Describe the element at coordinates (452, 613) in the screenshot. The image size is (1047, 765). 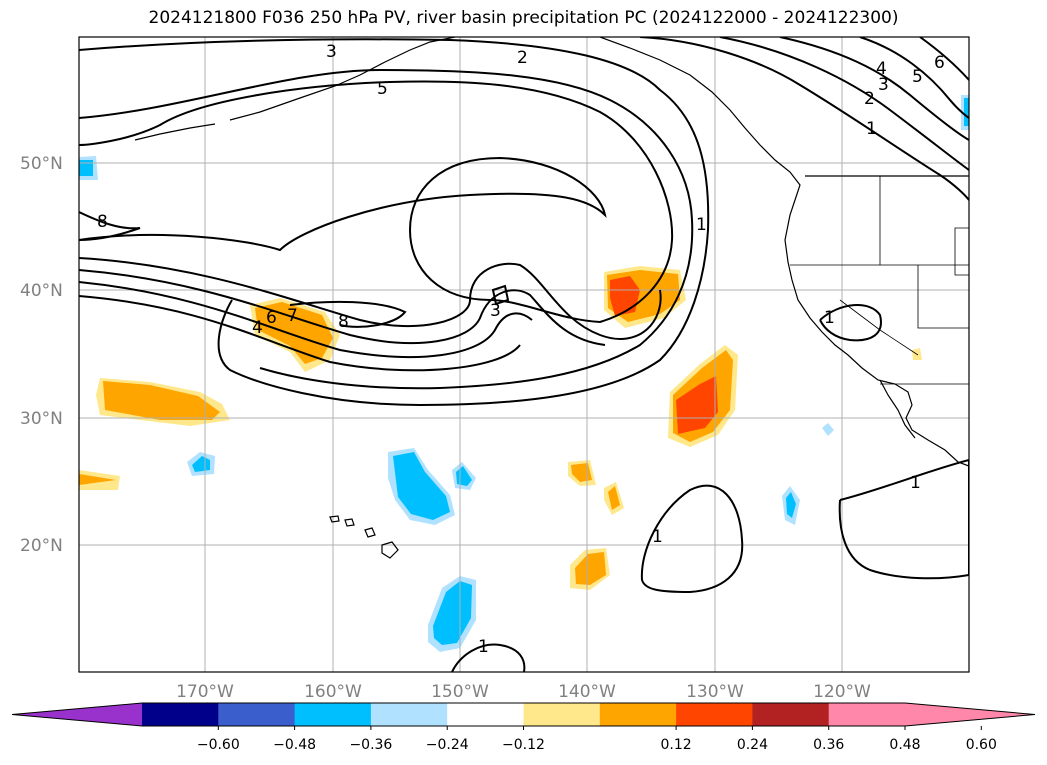
I see `precip-neg-south-core` at that location.